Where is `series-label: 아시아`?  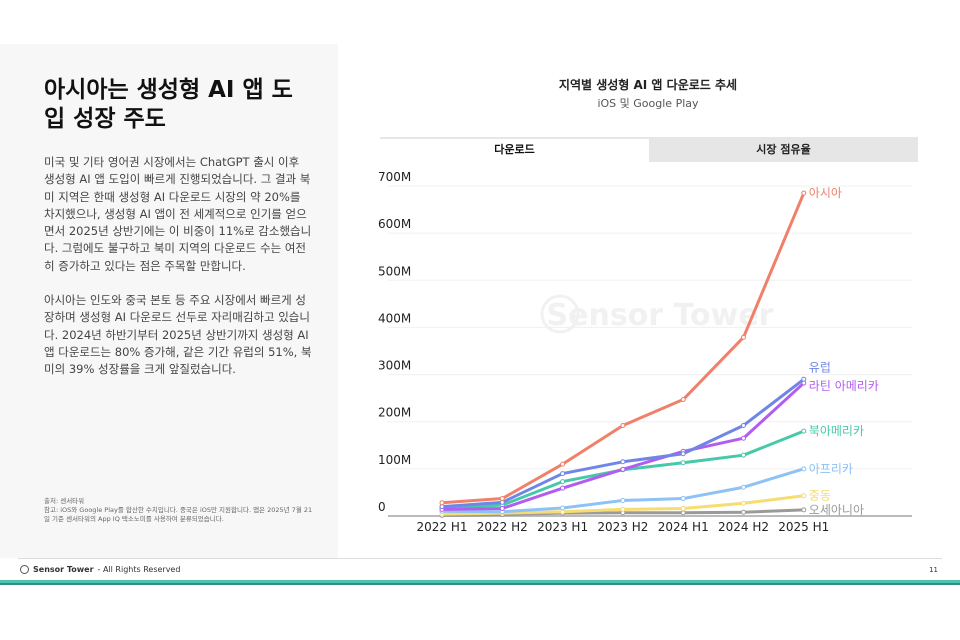
series-label: 아시아 is located at coordinates (825, 193).